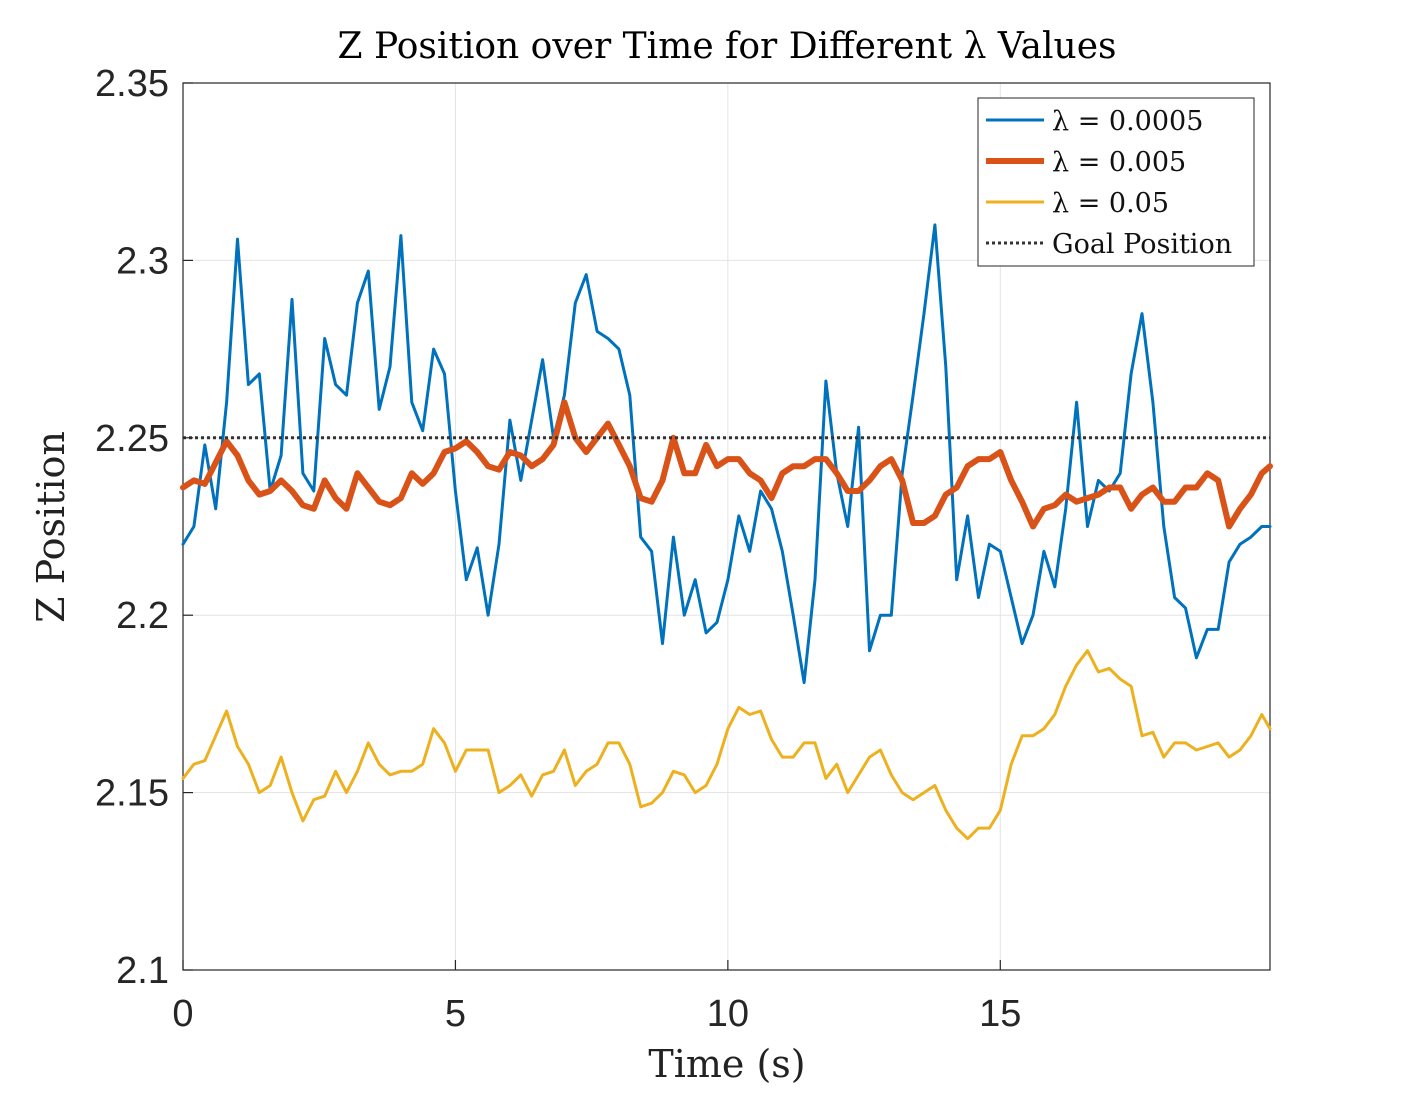 Image resolution: width=1406 pixels, height=1094 pixels. Describe the element at coordinates (455, 1014) in the screenshot. I see `x-tick-label: 5` at that location.